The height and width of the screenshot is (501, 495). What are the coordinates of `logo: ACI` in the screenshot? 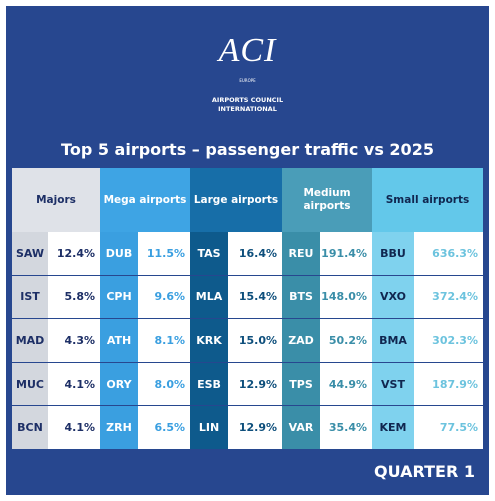 It's located at (247, 50).